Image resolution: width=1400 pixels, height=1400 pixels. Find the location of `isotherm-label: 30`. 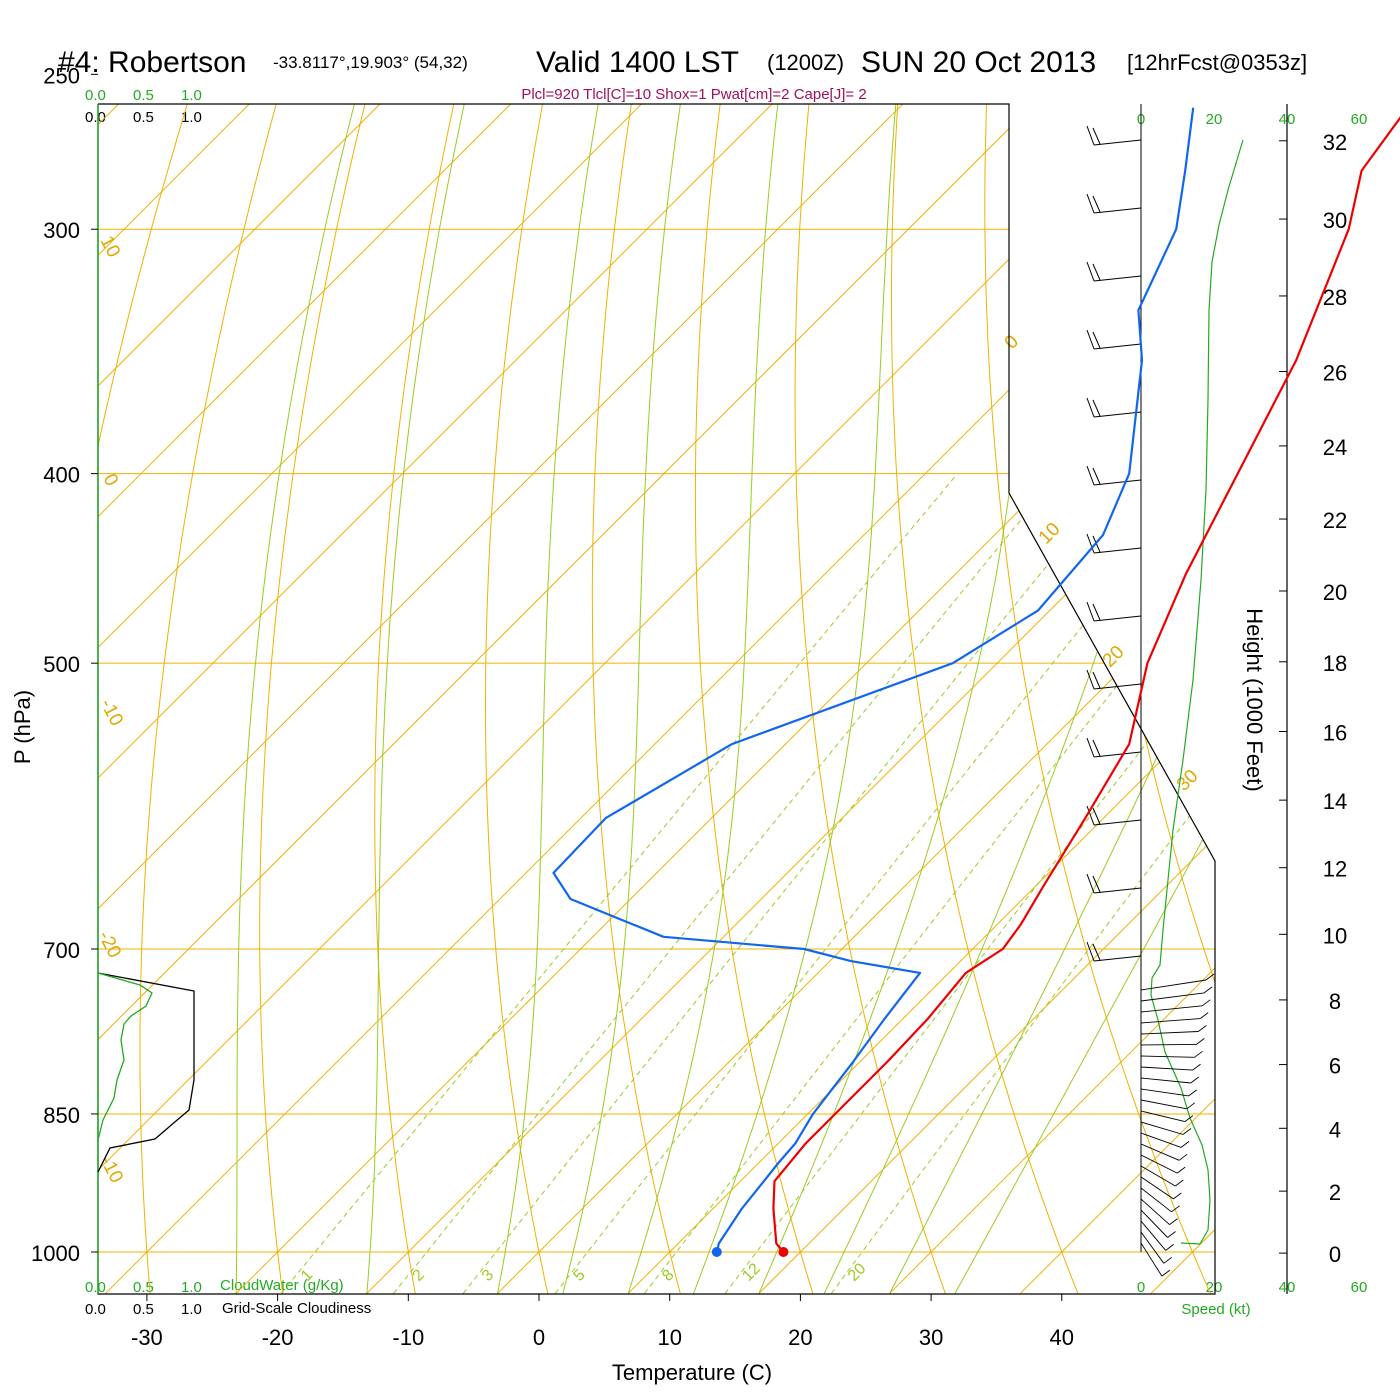

isotherm-label: 30 is located at coordinates (1188, 781).